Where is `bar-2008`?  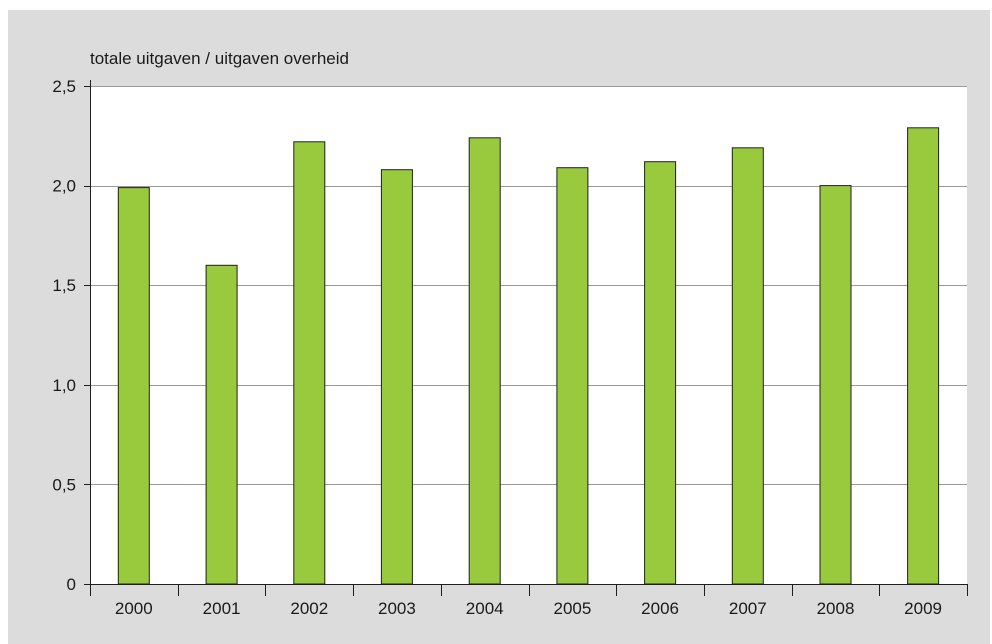
bar-2008 is located at coordinates (835, 385).